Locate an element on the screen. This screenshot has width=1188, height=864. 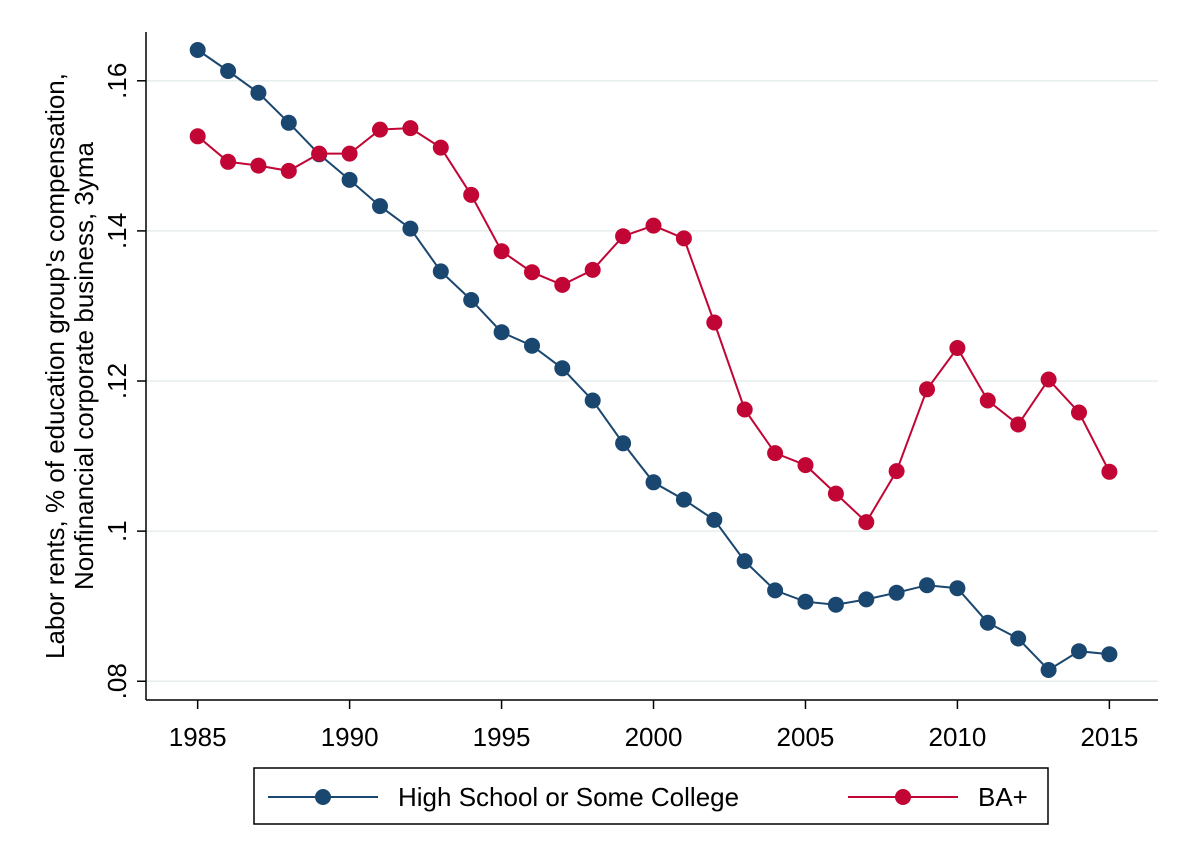
series-1-point-2002 is located at coordinates (714, 322).